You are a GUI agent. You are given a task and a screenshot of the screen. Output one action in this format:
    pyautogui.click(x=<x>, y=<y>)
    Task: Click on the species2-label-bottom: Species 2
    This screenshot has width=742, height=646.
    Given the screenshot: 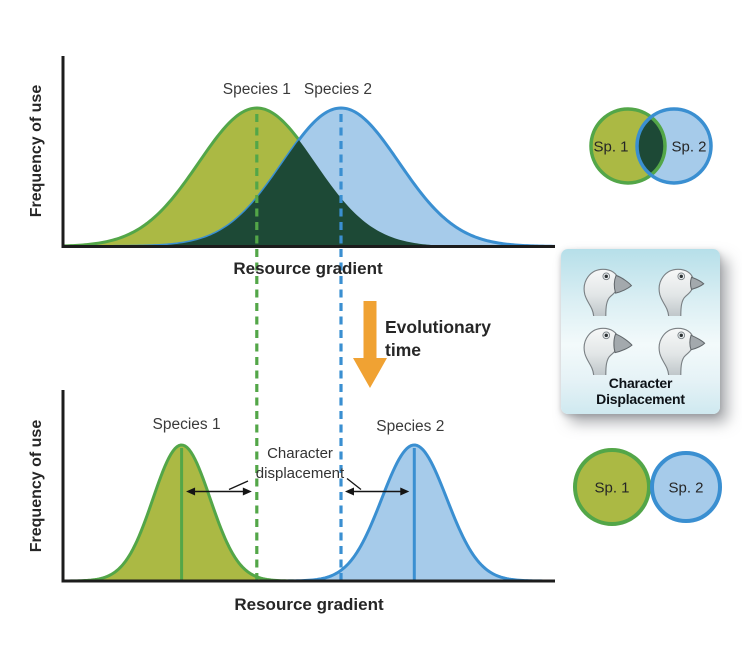 What is the action you would take?
    pyautogui.click(x=410, y=426)
    